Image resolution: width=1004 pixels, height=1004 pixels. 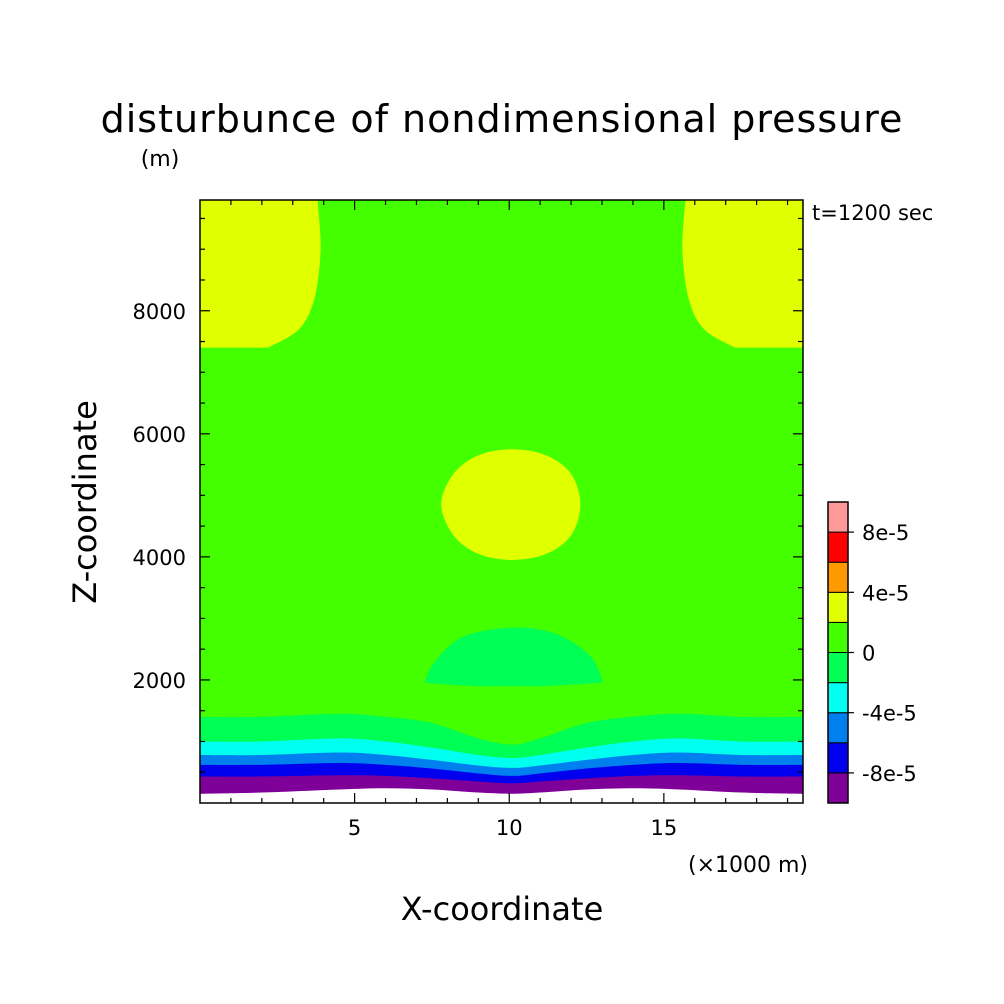 What do you see at coordinates (502, 119) in the screenshot?
I see `chart-title: disturbunce of nondimensional pressure` at bounding box center [502, 119].